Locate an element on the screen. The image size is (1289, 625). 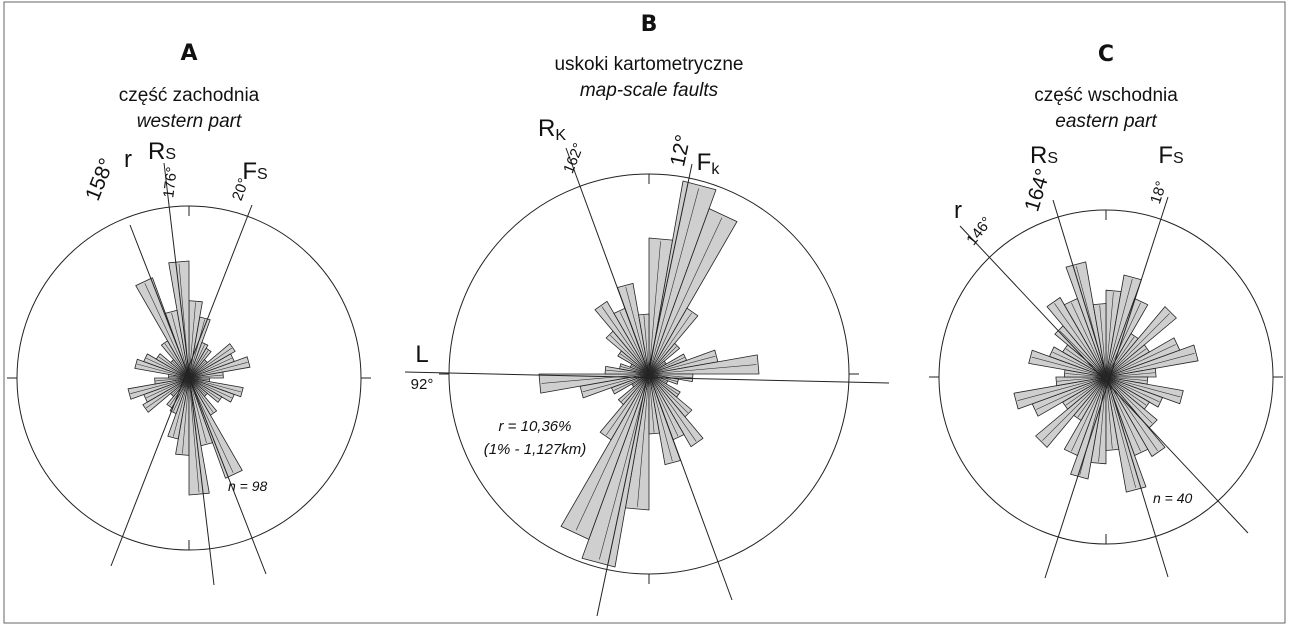
panel-b-spoke-1-a is located at coordinates (673, 281).